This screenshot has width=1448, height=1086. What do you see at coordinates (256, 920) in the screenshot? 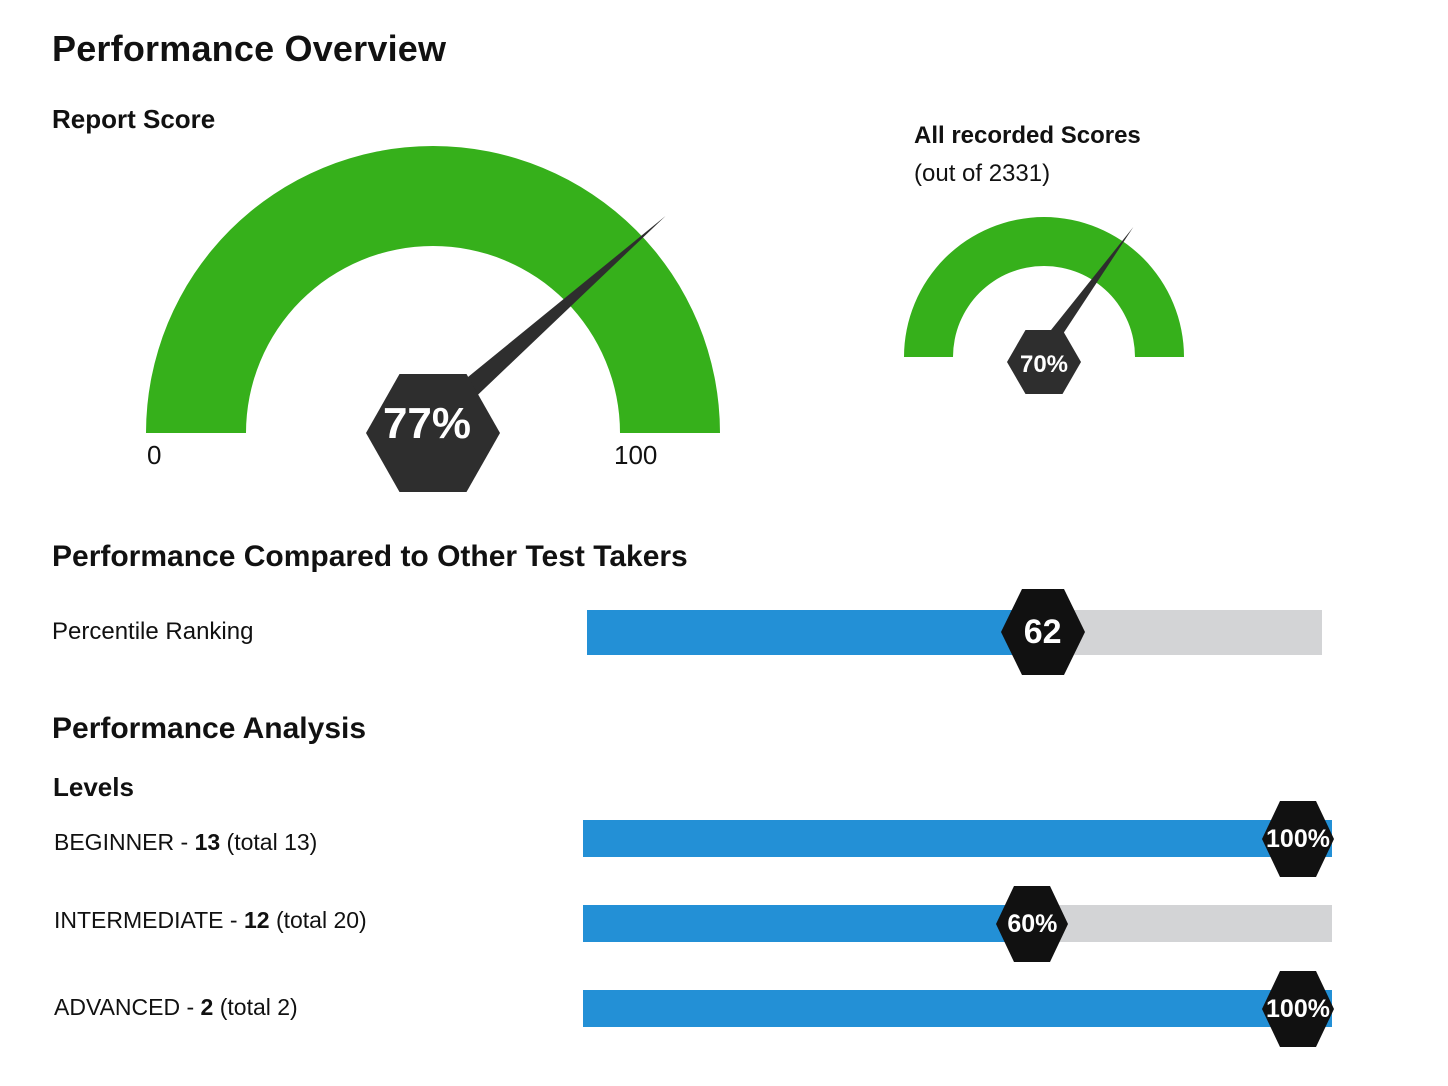
I see `level-score: 12` at bounding box center [256, 920].